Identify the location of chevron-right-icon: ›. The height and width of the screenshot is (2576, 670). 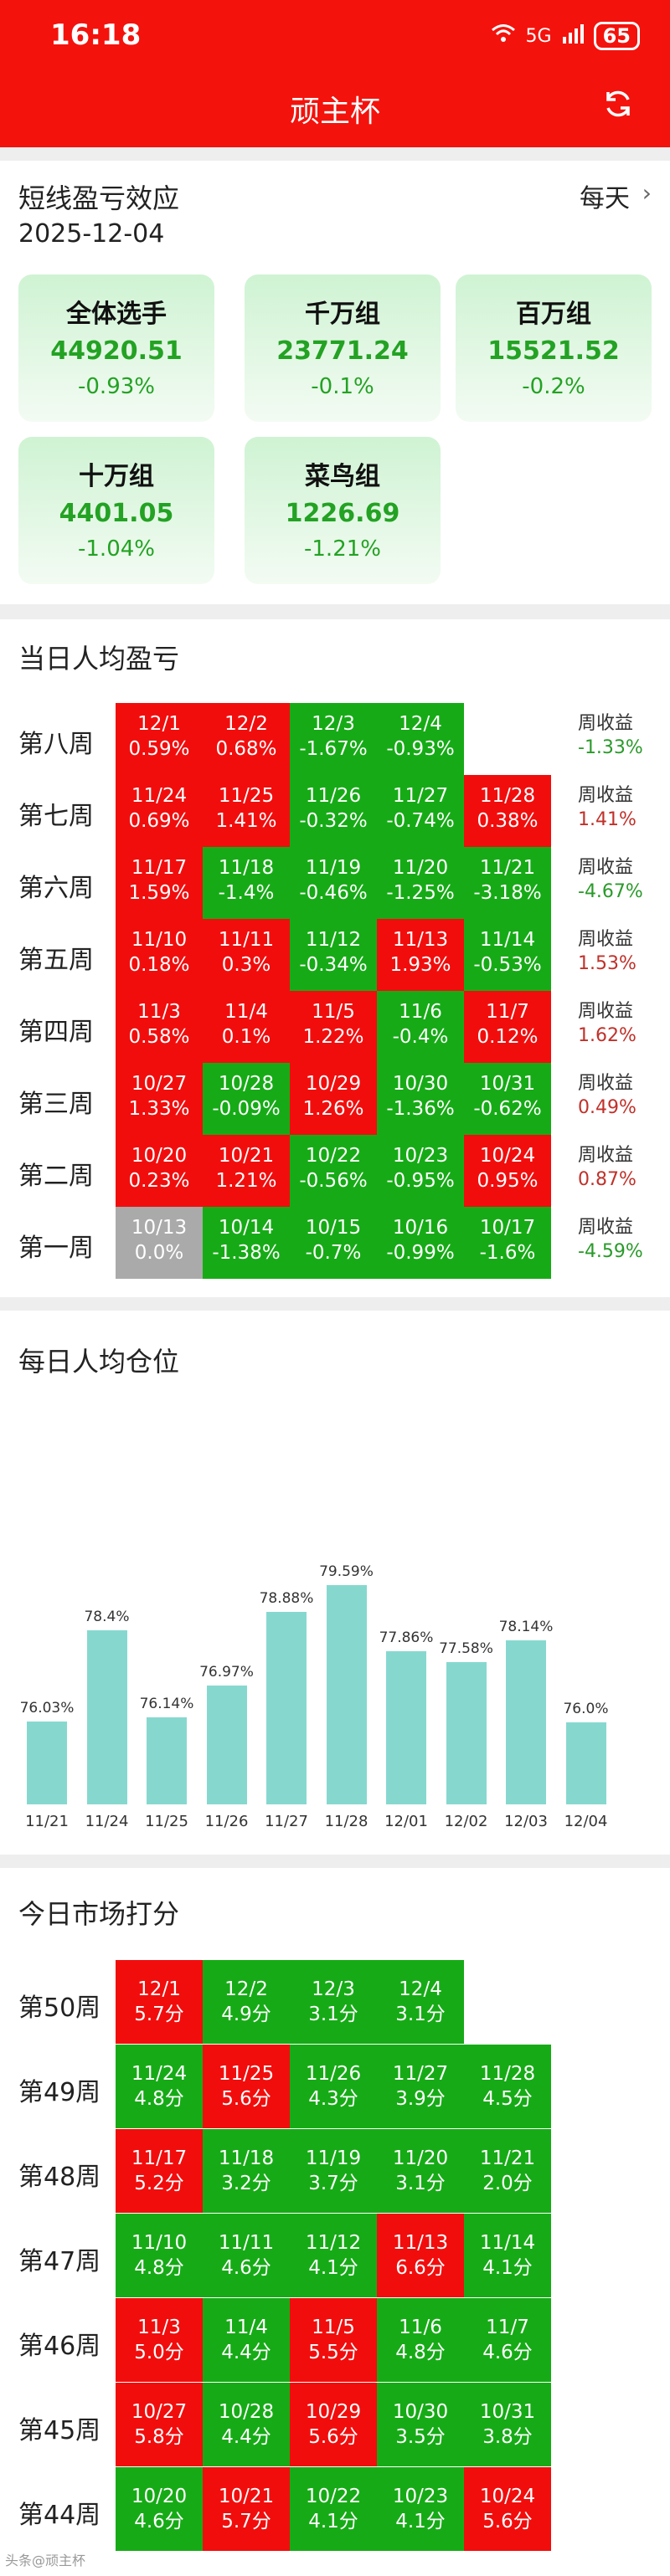
(647, 193).